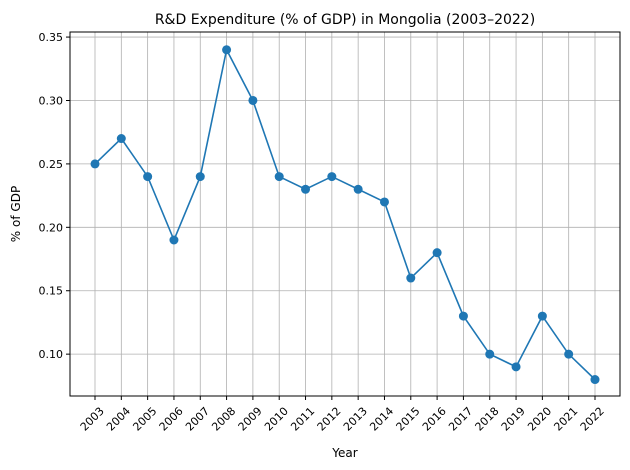 The width and height of the screenshot is (630, 470). What do you see at coordinates (408, 419) in the screenshot?
I see `x-tick-label: 2015` at bounding box center [408, 419].